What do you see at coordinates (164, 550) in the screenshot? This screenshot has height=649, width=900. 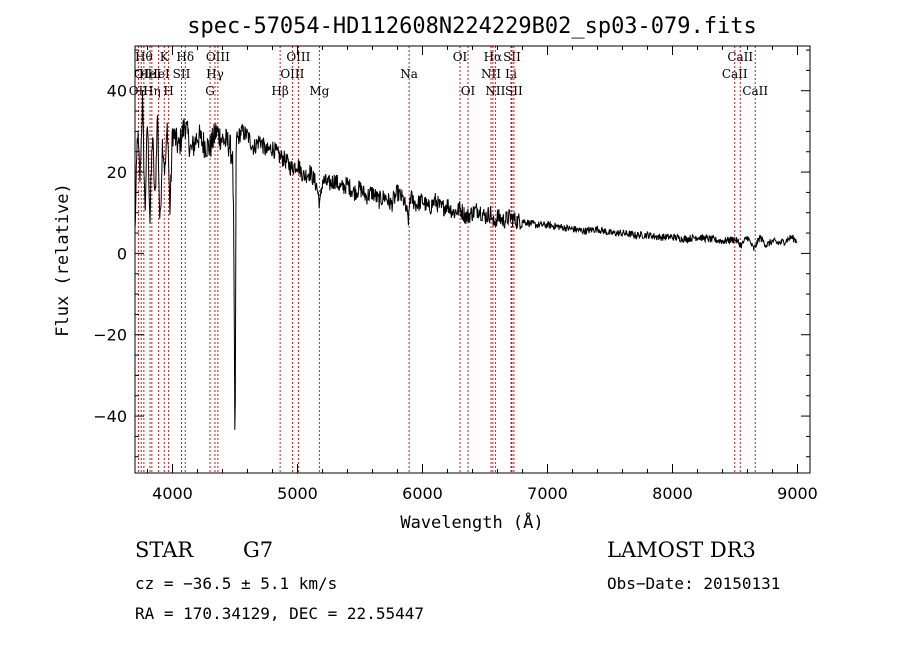 I see `object-class: STAR` at bounding box center [164, 550].